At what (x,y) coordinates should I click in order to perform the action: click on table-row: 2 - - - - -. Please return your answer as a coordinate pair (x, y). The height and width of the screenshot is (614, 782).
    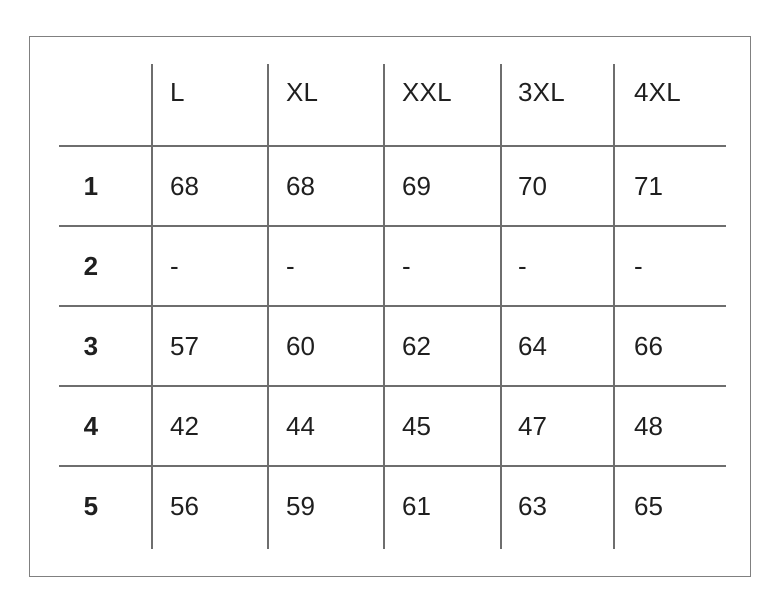
    Looking at the image, I should click on (391, 266).